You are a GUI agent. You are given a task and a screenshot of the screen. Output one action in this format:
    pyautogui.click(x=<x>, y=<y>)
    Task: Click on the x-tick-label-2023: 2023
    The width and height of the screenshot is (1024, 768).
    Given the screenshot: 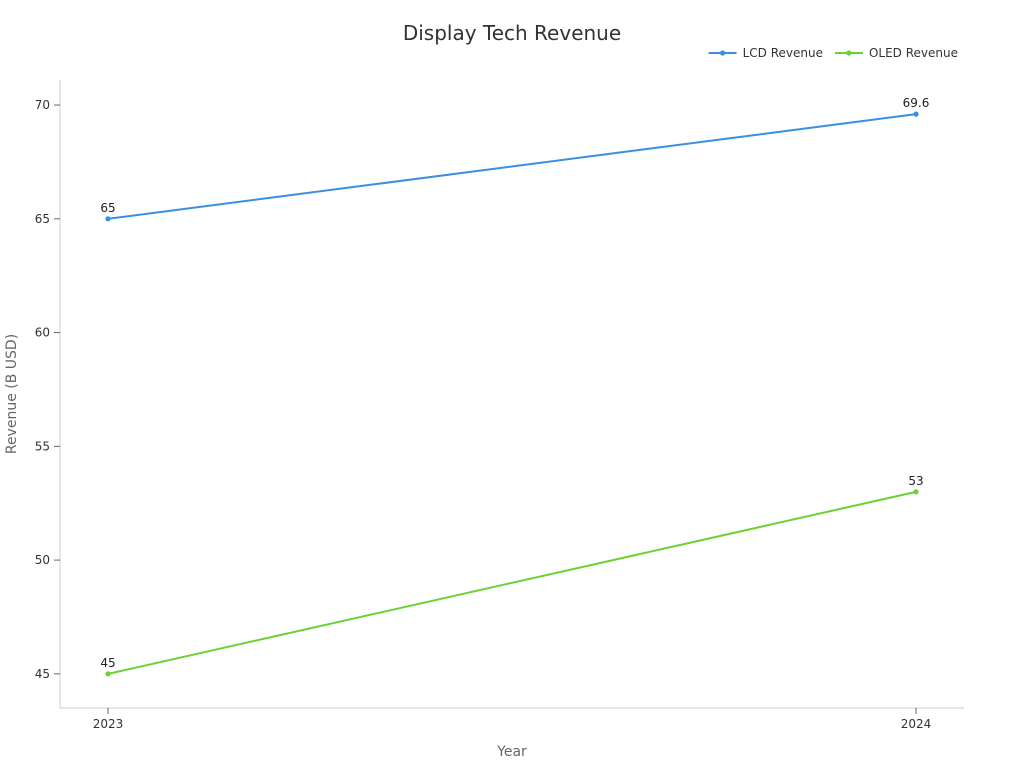 What is the action you would take?
    pyautogui.click(x=108, y=724)
    